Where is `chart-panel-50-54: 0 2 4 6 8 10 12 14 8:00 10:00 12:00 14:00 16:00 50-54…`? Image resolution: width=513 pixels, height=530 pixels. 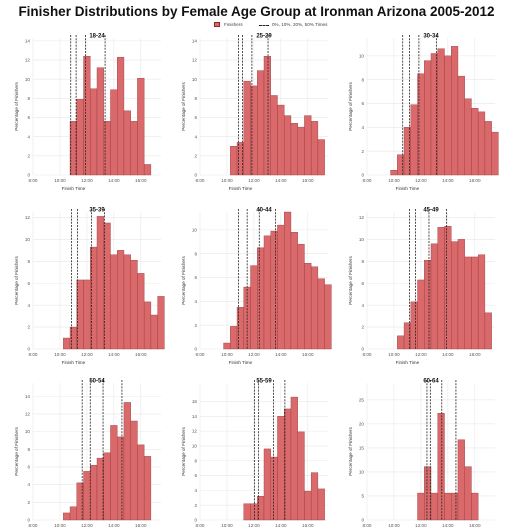
chart-panel-50-54: 0 2 4 6 8 10 12 14 8:00 10:00 12:00 14:00 16:00 50-54… is located at coordinates (87, 453).